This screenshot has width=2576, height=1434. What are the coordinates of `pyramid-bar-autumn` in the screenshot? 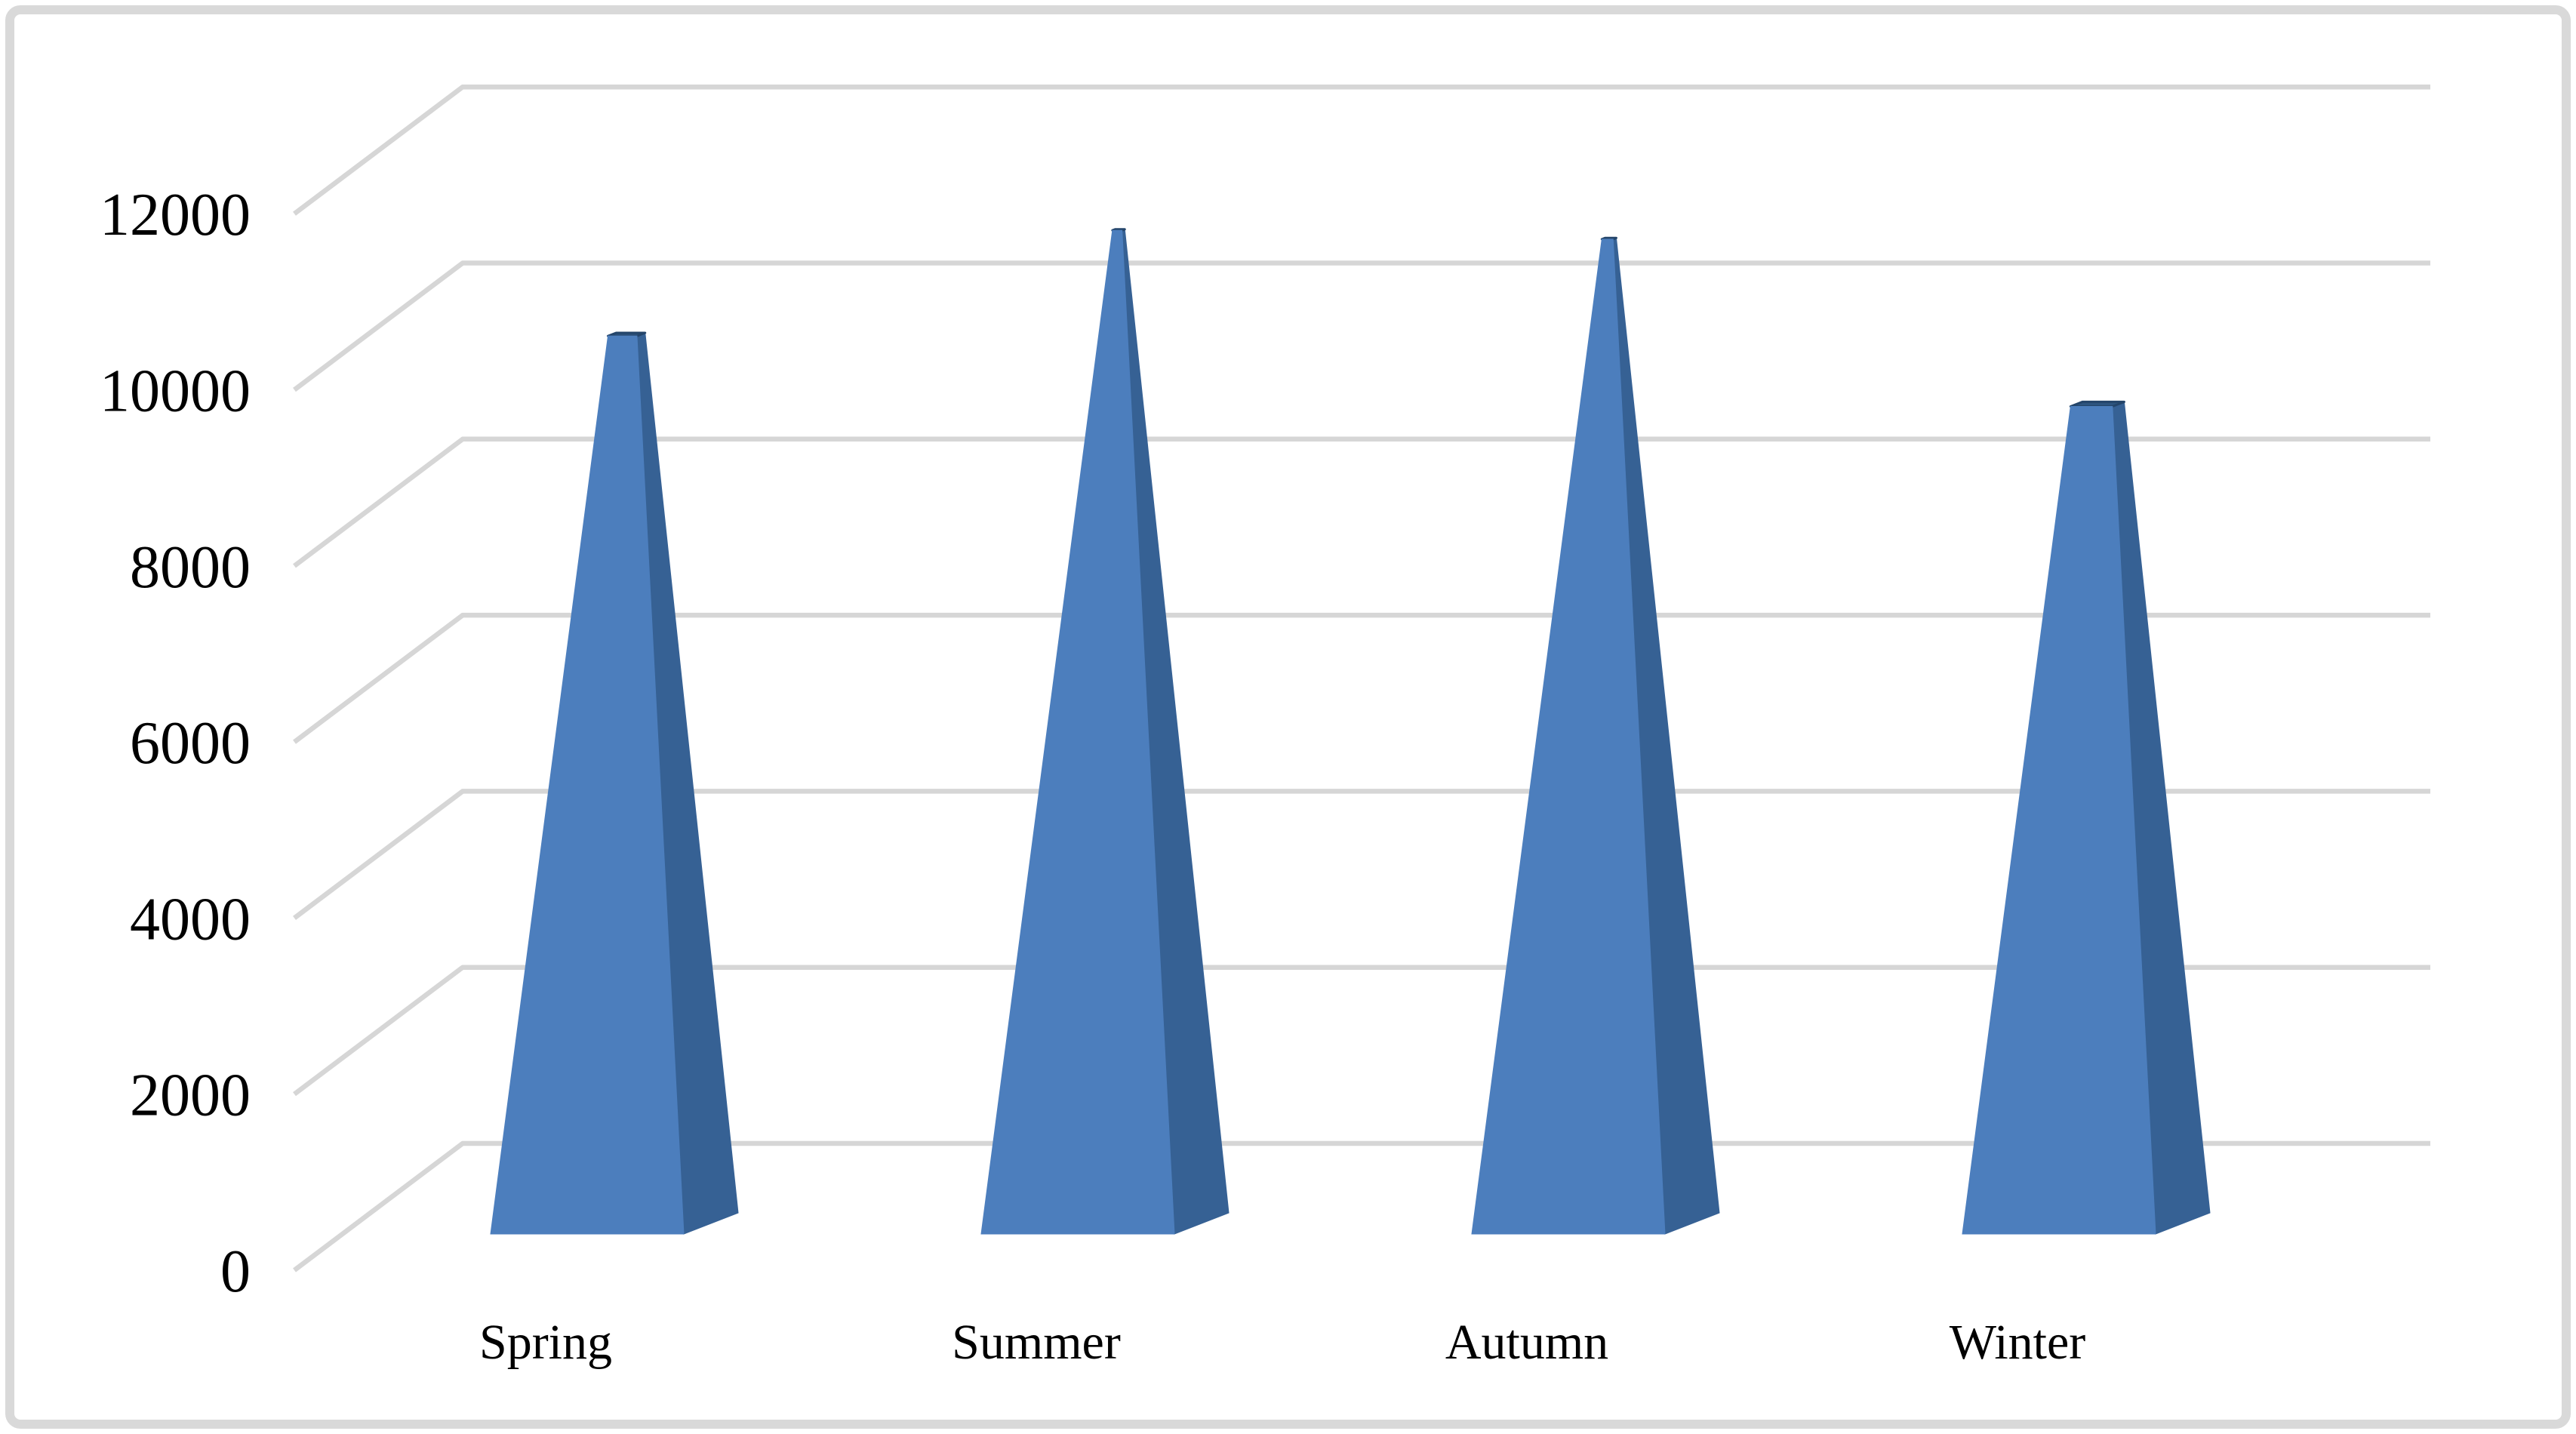 It's located at (1595, 735).